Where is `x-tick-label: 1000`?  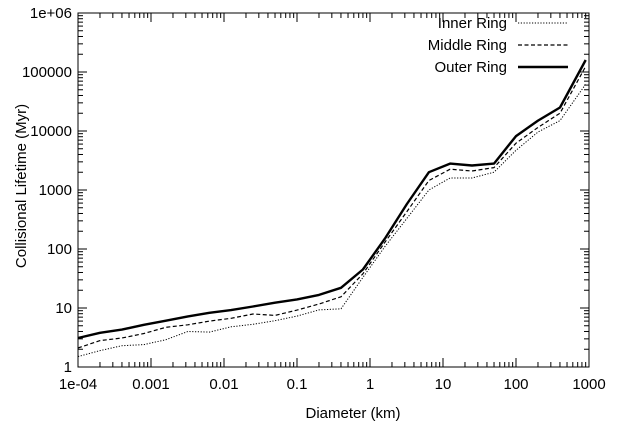 x-tick-label: 1000 is located at coordinates (588, 384).